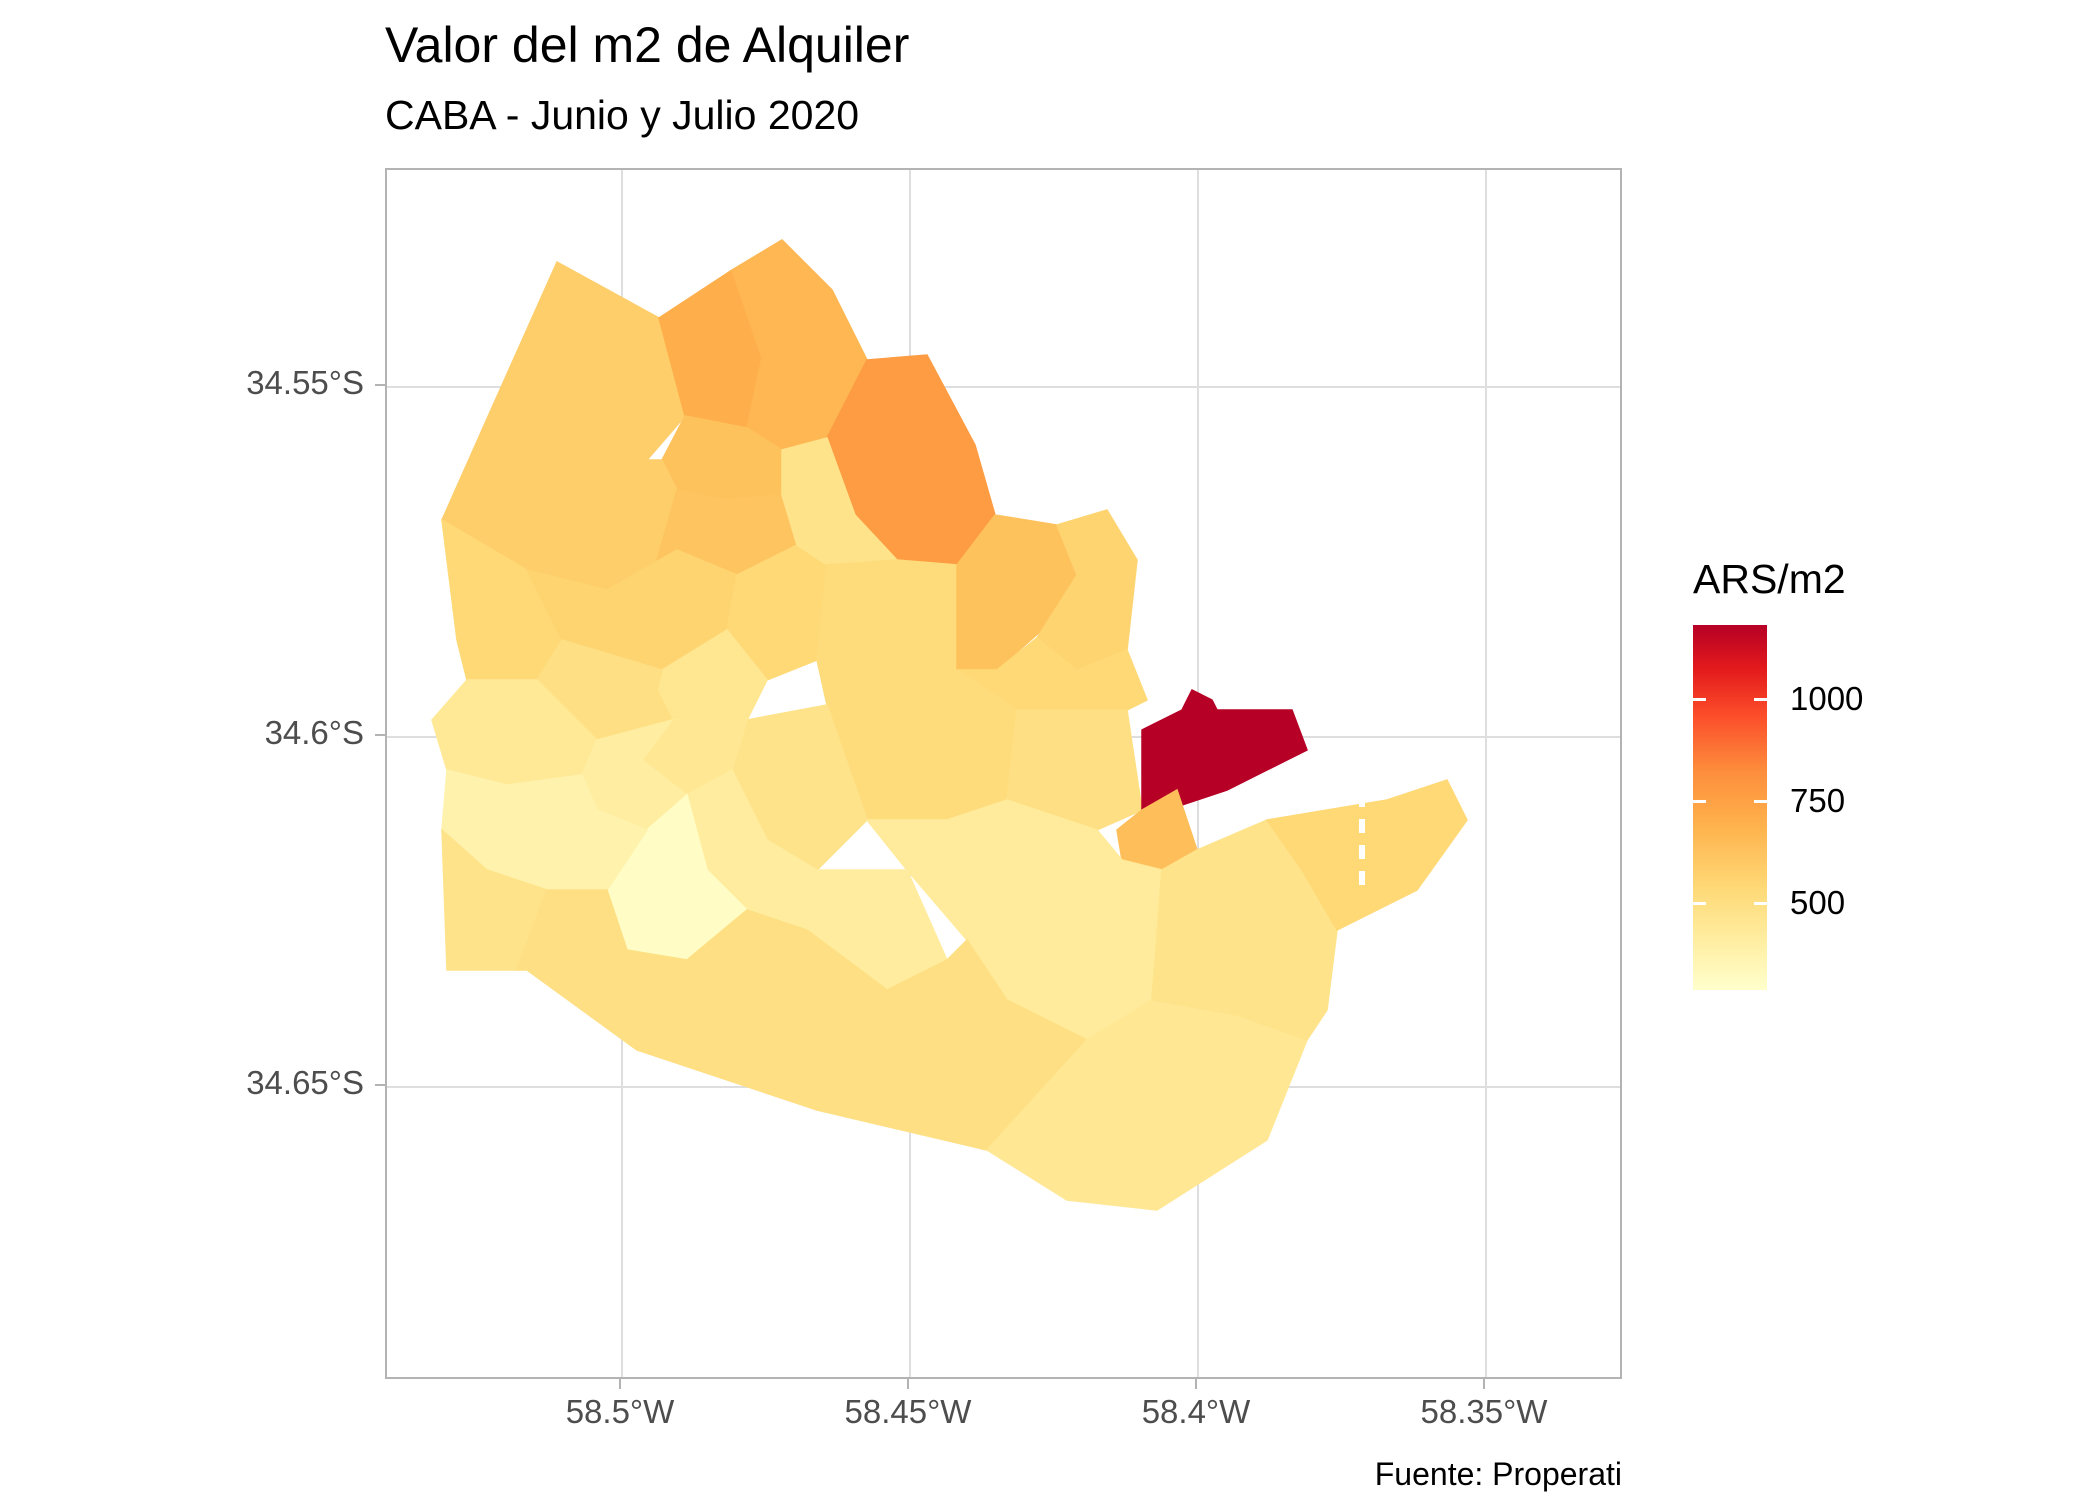  What do you see at coordinates (1760, 903) in the screenshot?
I see `legend-tick-500-right` at bounding box center [1760, 903].